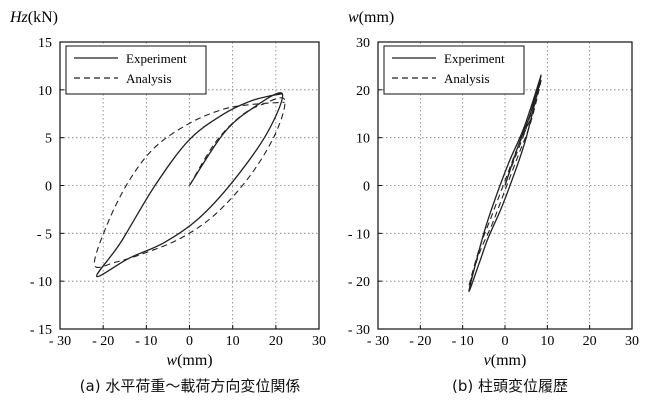 Image resolution: width=656 pixels, height=405 pixels. What do you see at coordinates (19, 17) in the screenshot?
I see `y-axis-title-symbol: Hz` at bounding box center [19, 17].